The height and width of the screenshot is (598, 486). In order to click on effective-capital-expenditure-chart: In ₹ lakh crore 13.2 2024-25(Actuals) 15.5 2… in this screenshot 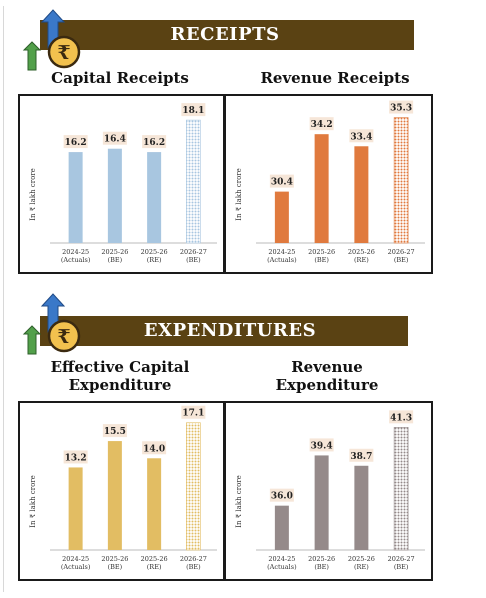, I will do `click(123, 488)`.